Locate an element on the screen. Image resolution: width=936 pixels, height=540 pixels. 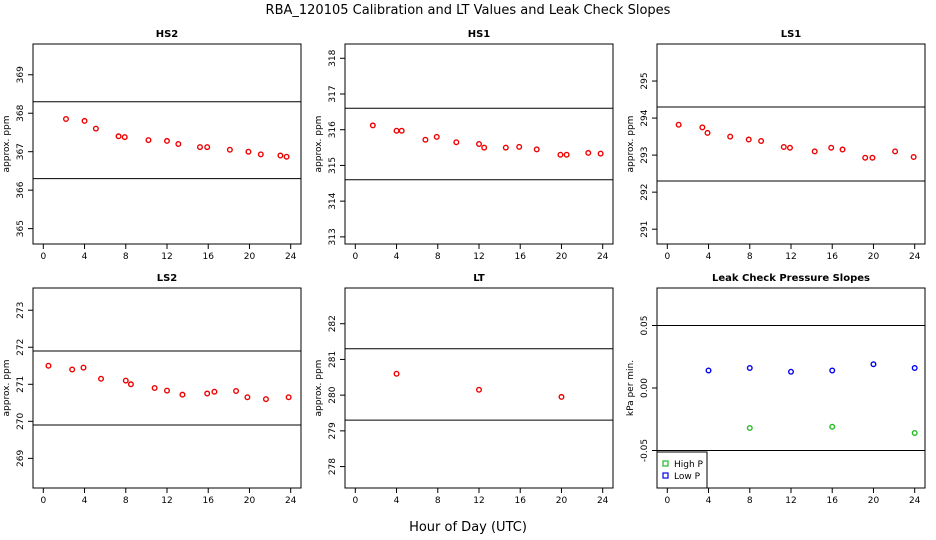
panel-3: LS1 0 4 8 12 16 20 24 291 292 293 294 295 approx. ppm is located at coordinates (776, 145).